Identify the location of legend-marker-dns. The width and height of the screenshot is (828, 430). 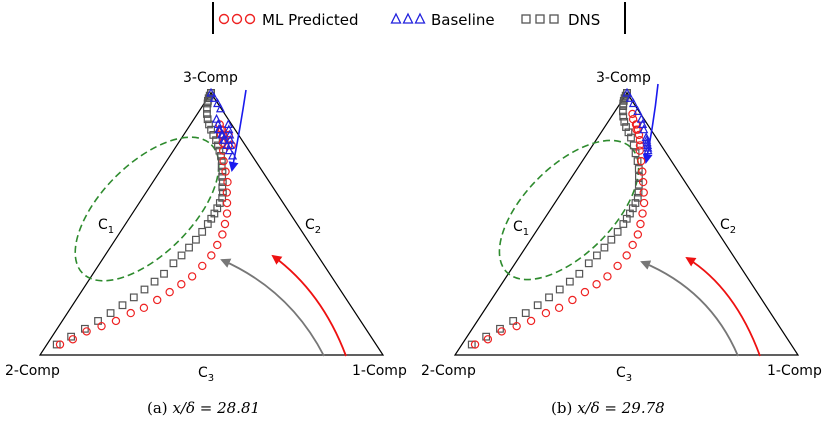
(554, 19).